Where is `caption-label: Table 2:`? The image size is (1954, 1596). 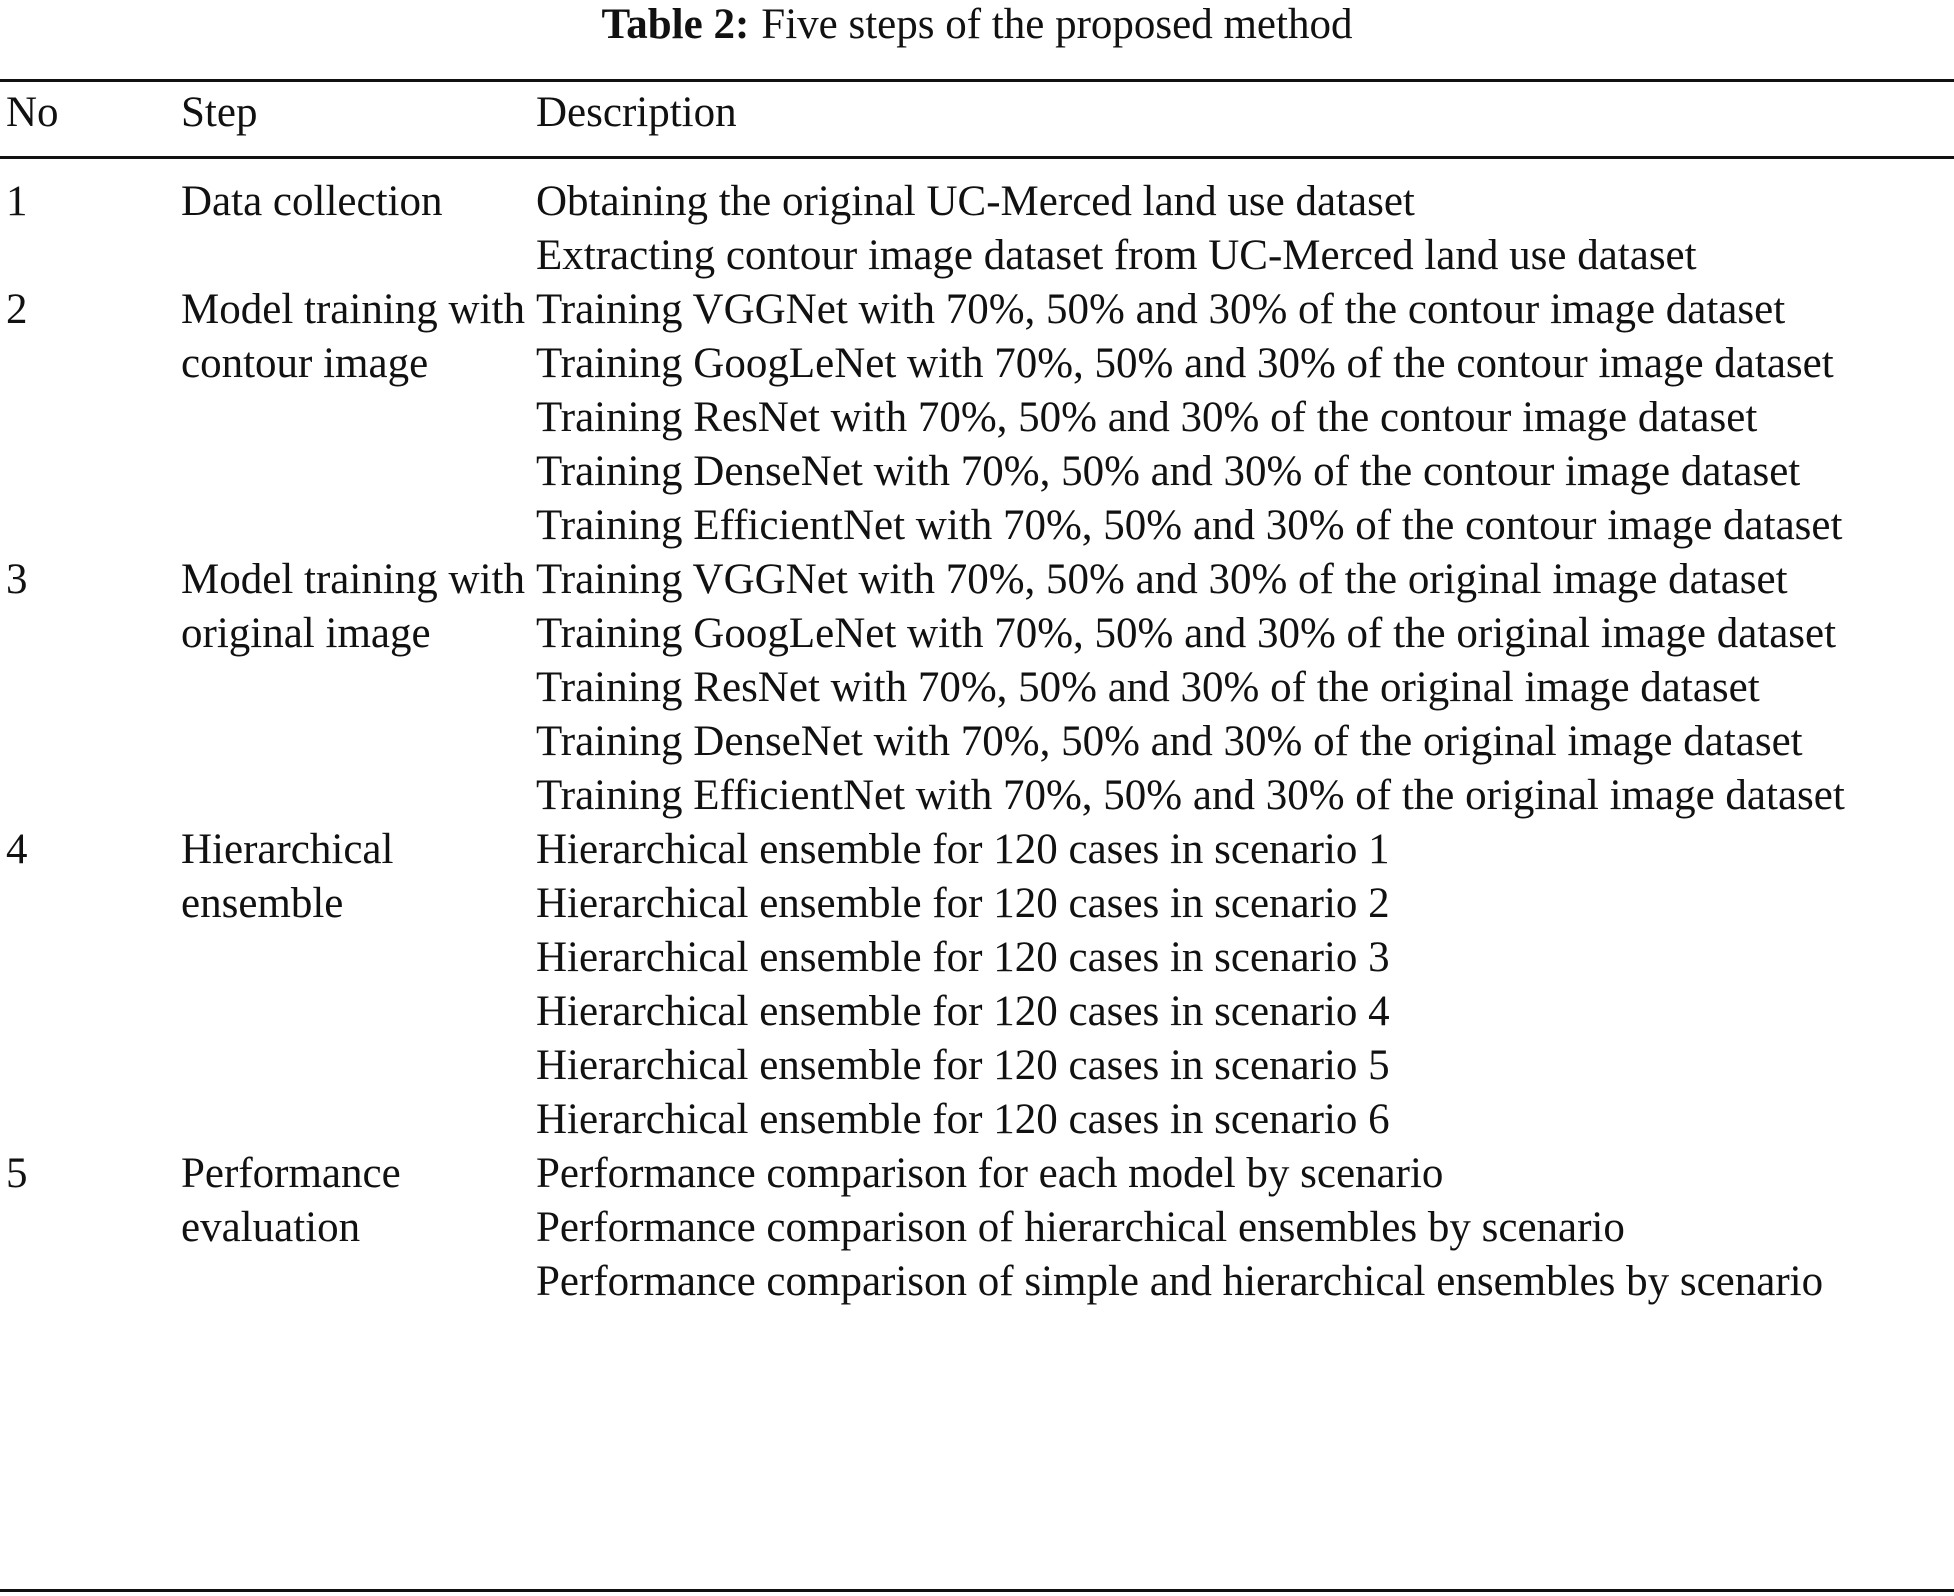
caption-label: Table 2: is located at coordinates (675, 24).